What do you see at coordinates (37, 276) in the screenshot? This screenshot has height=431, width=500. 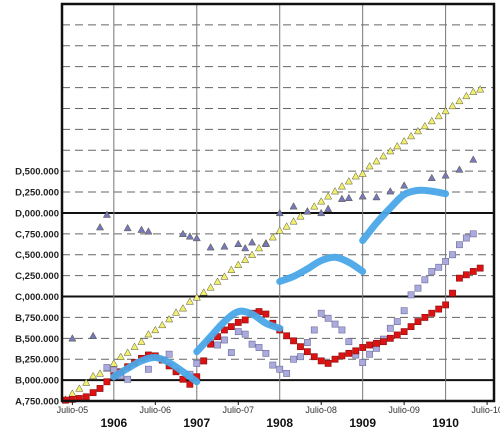 I see `y-tick-label: C,250.000` at bounding box center [37, 276].